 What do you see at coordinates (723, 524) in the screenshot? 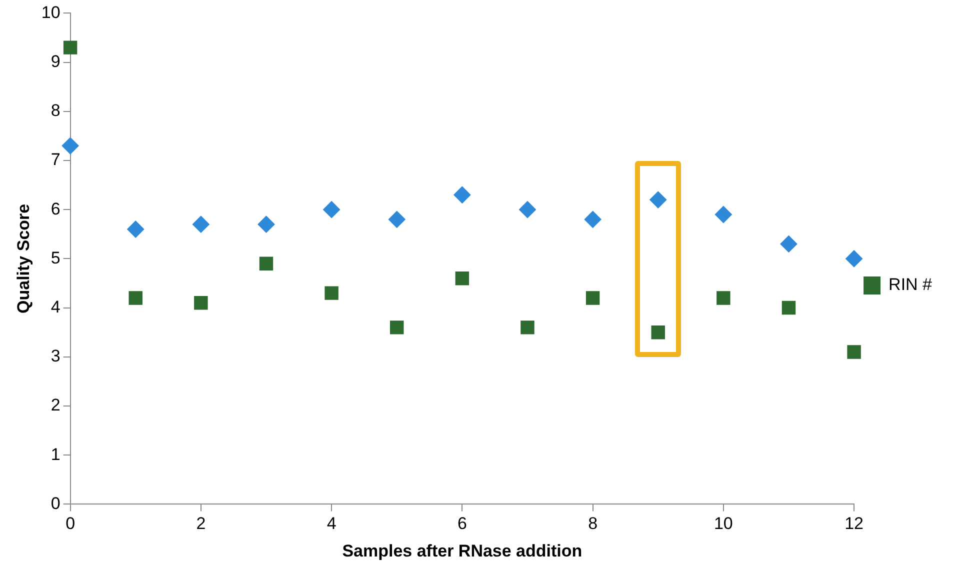
I see `x-tick-label: 10` at bounding box center [723, 524].